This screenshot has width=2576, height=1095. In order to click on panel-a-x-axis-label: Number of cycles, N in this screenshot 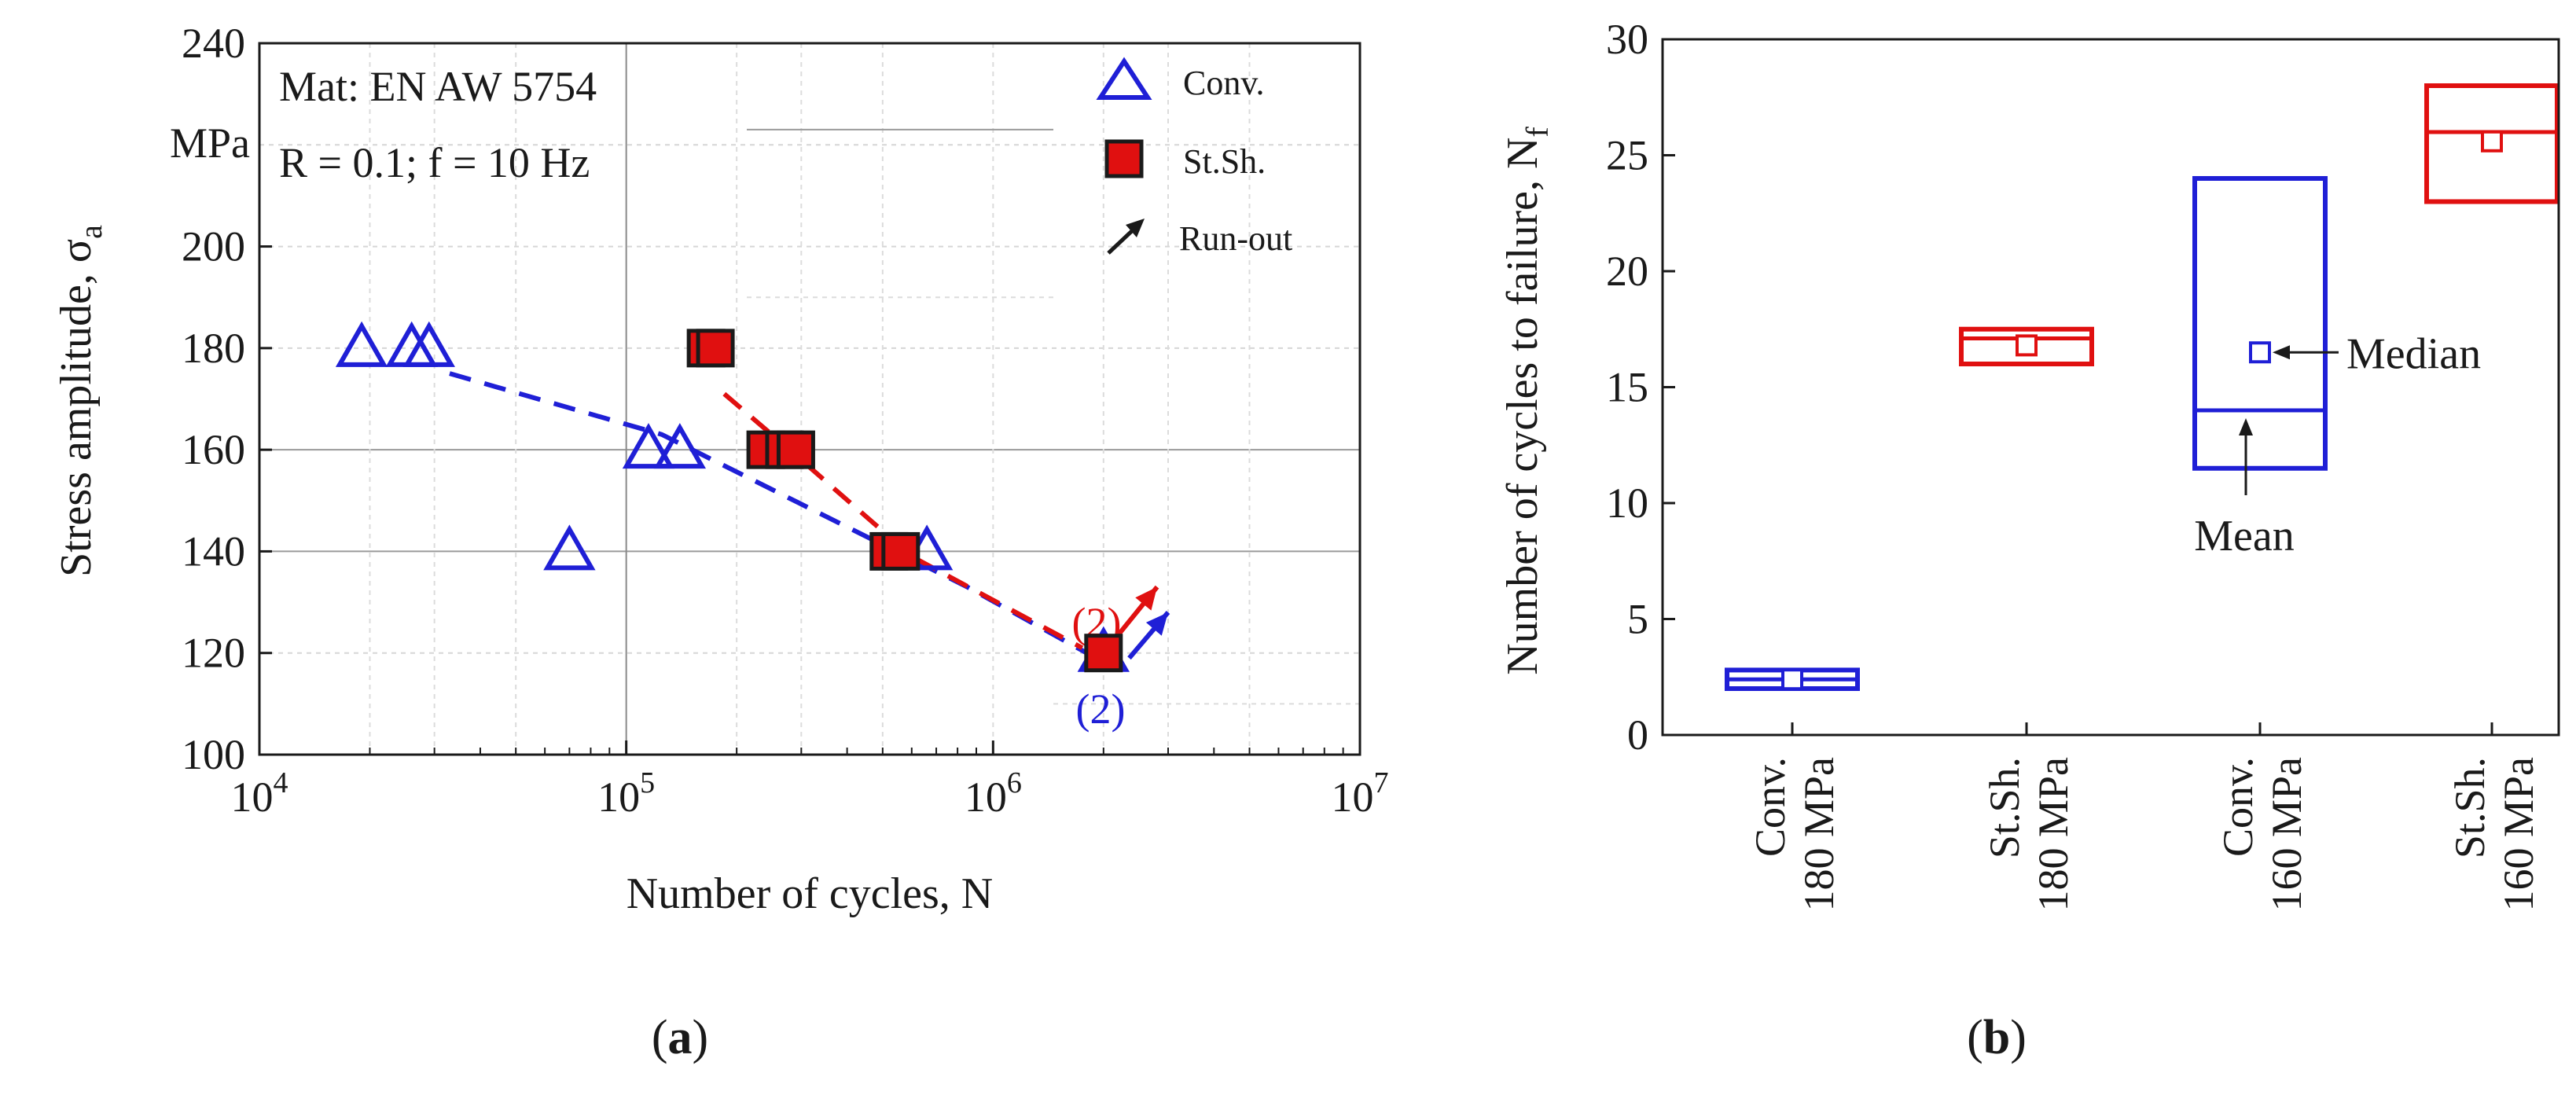, I will do `click(810, 893)`.